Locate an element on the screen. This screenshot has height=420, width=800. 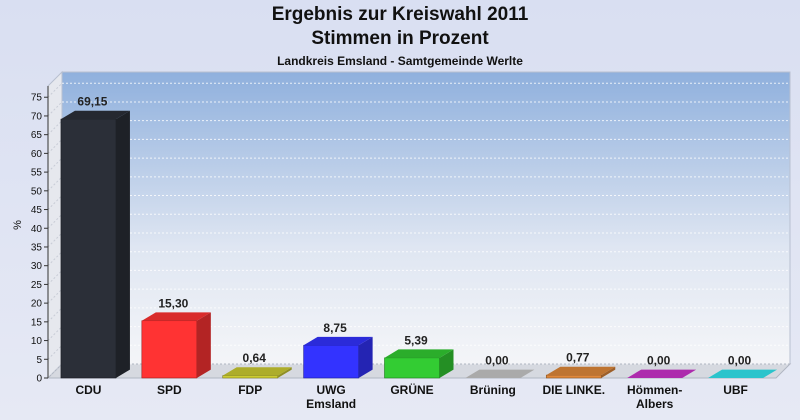
x-tick-label: UBF is located at coordinates (735, 390).